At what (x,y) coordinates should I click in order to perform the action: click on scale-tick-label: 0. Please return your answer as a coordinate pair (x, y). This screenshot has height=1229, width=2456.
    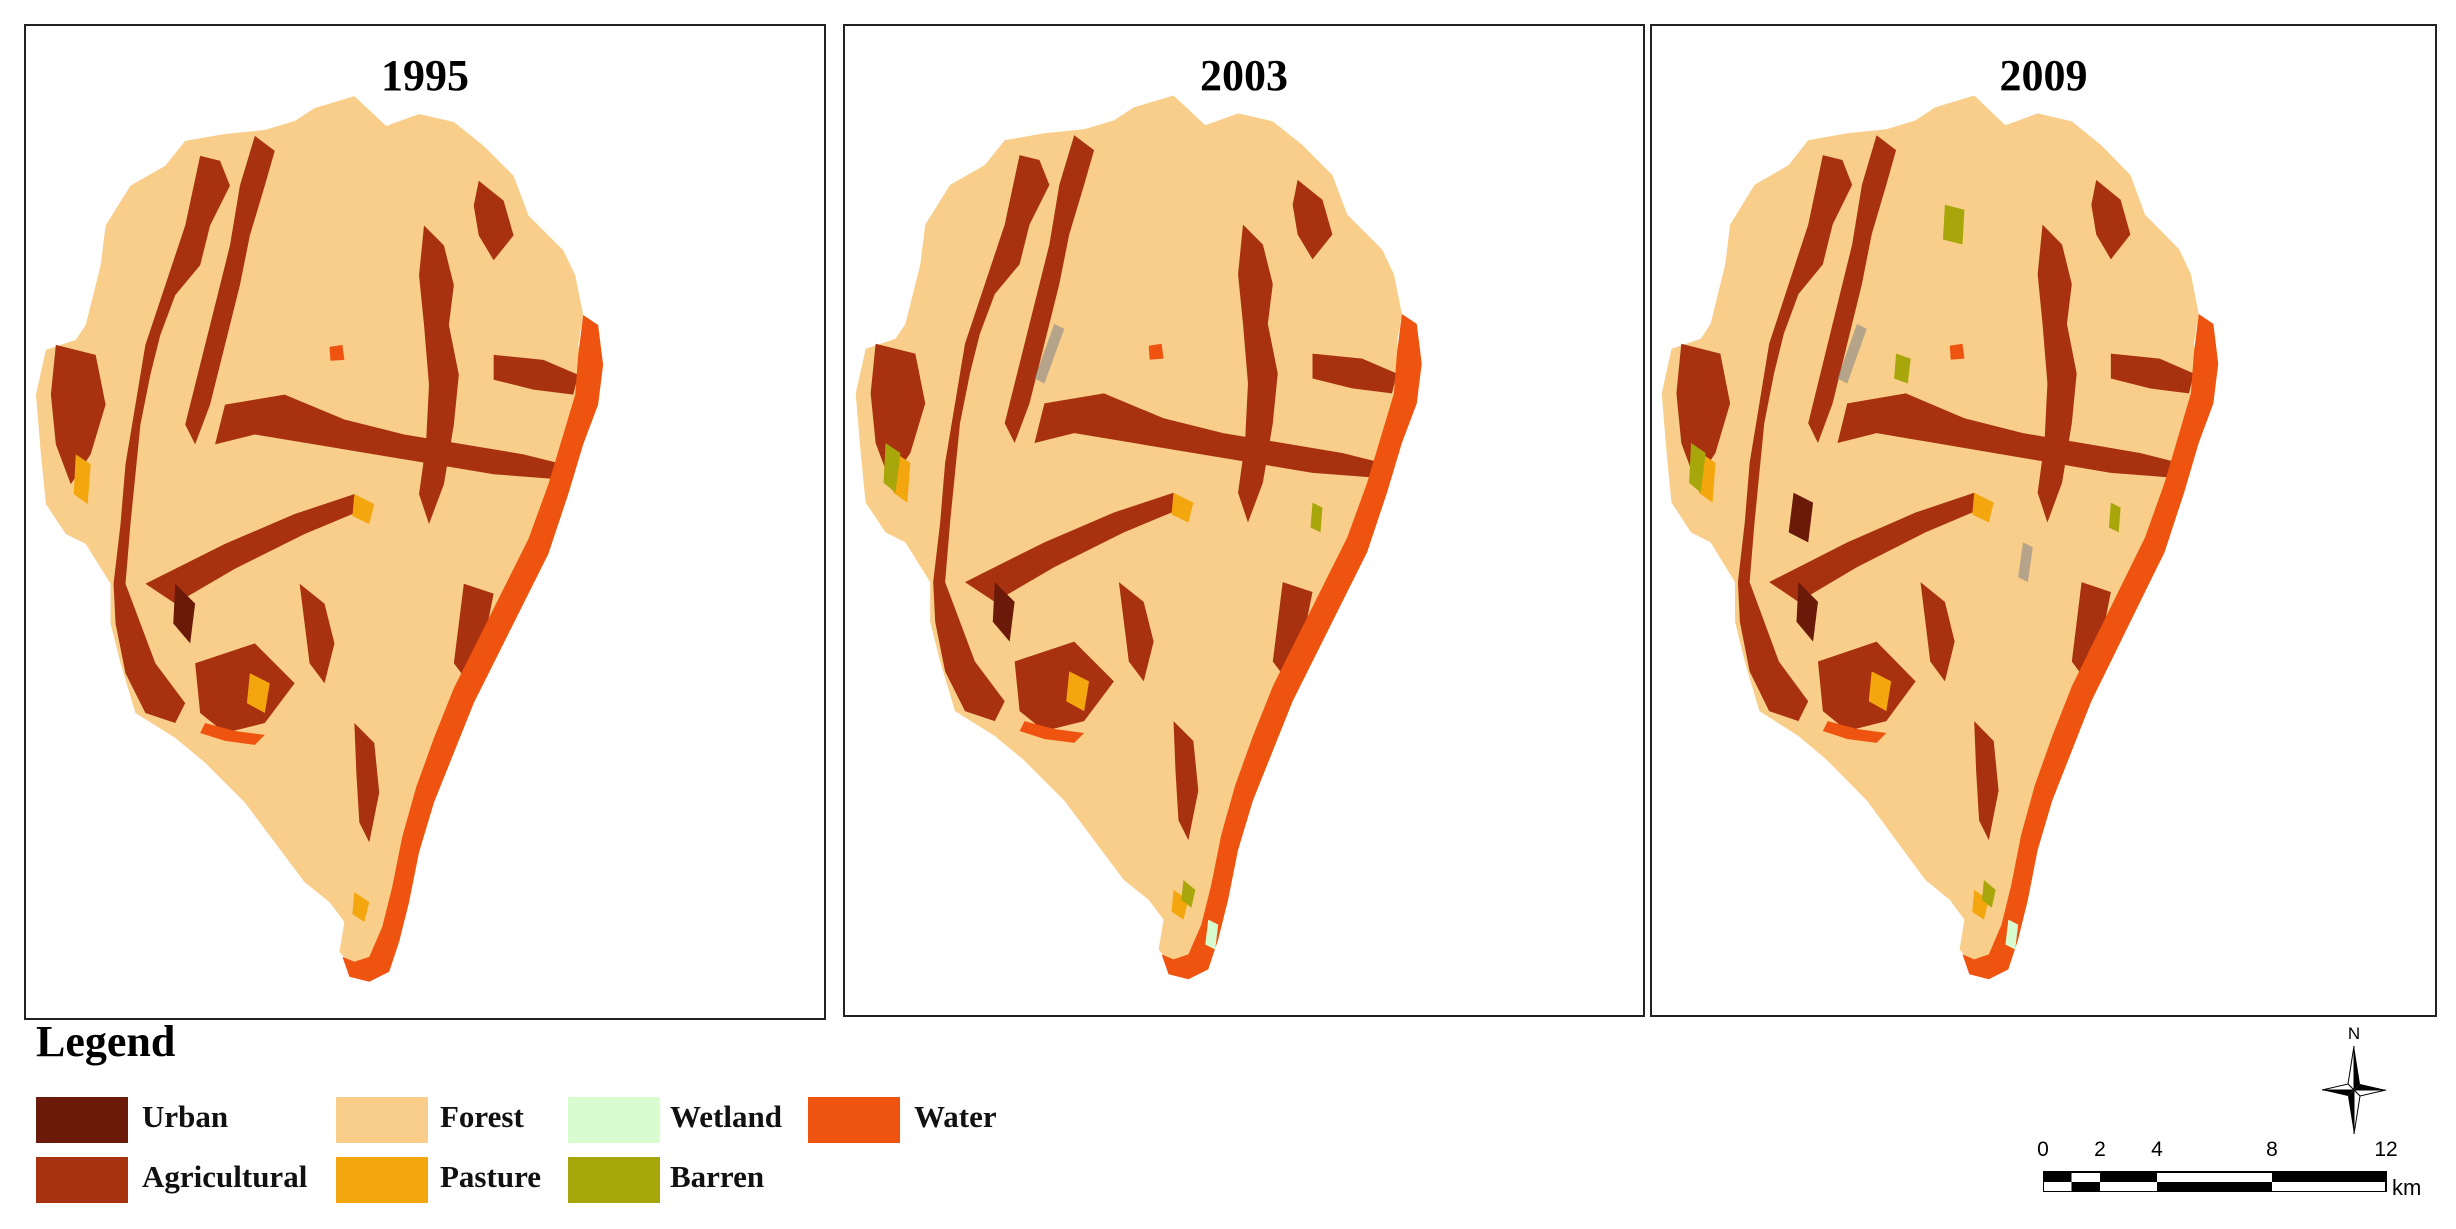
    Looking at the image, I should click on (2043, 1149).